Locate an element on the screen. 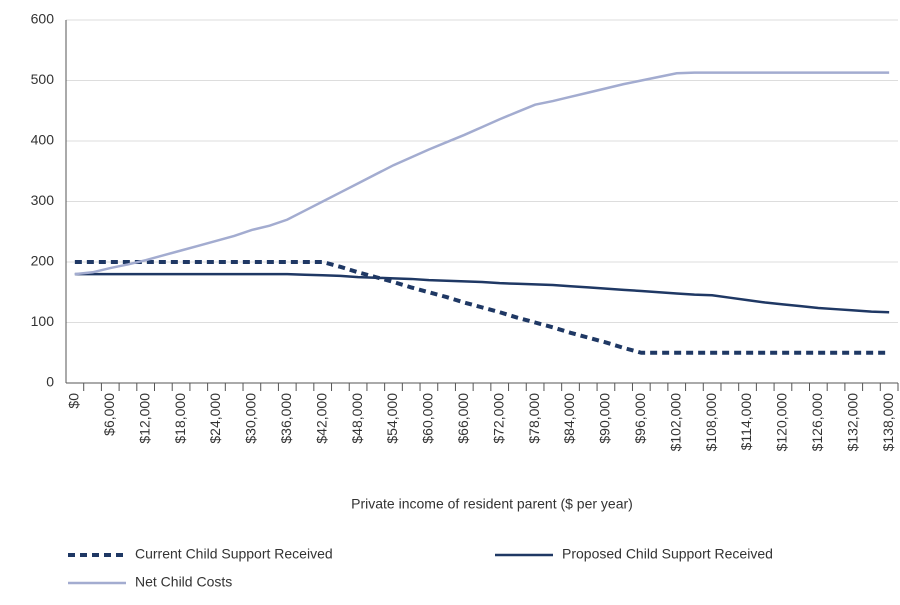 This screenshot has height=605, width=900. x-tick-label: $90,000 is located at coordinates (605, 418).